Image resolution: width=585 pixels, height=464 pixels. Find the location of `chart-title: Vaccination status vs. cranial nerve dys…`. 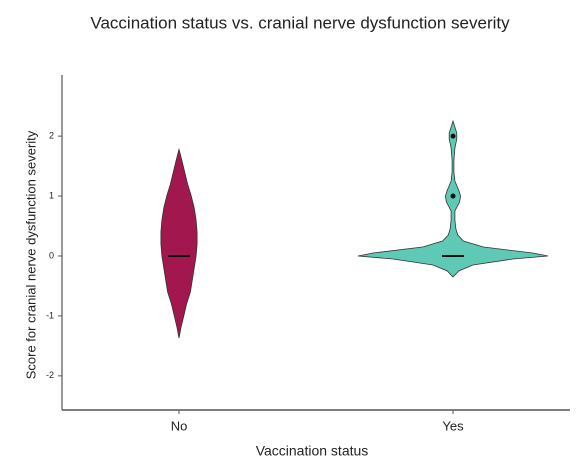

chart-title: Vaccination status vs. cranial nerve dys… is located at coordinates (300, 22).